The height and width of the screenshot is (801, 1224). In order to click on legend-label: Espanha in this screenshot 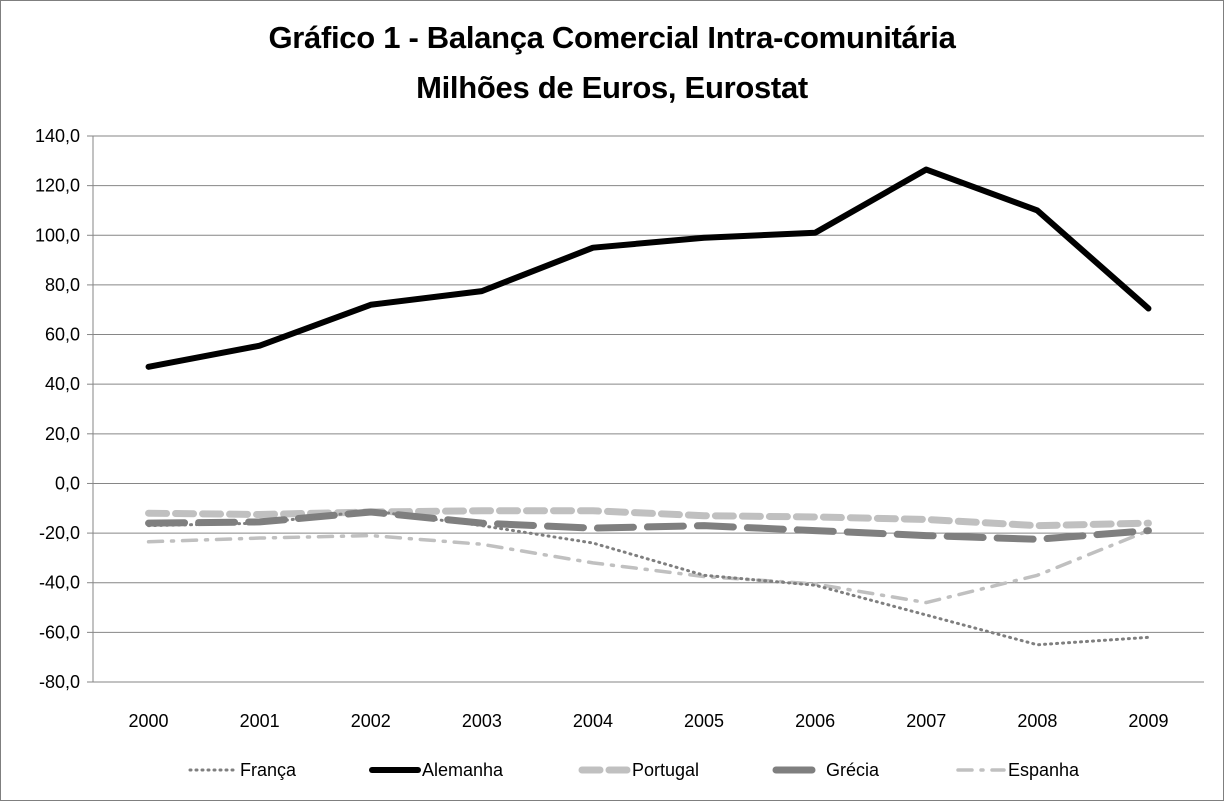, I will do `click(1044, 770)`.